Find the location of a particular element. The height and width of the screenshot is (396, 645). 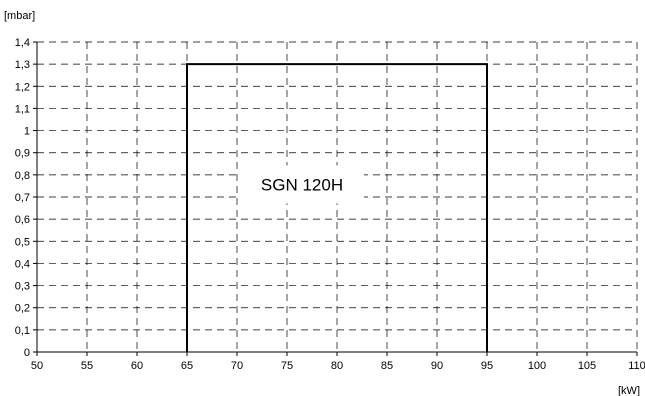

y-tick-label: 1,4 is located at coordinates (22, 43).